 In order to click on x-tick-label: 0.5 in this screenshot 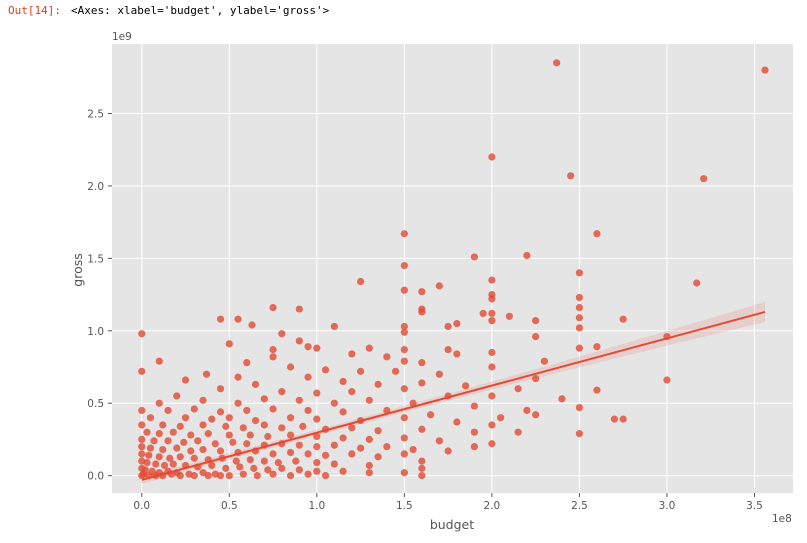, I will do `click(229, 506)`.